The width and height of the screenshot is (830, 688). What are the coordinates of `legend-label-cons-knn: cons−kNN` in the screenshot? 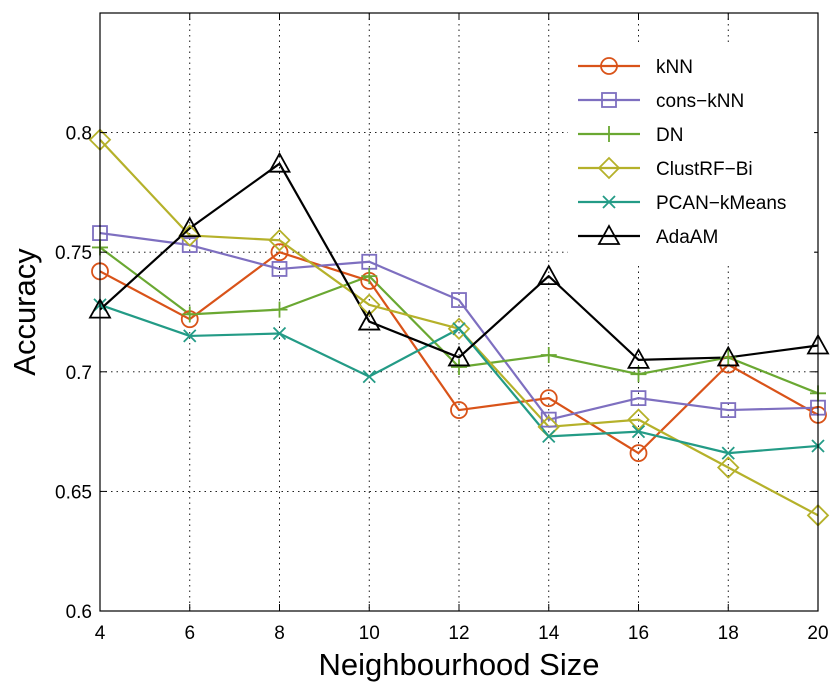 It's located at (700, 101).